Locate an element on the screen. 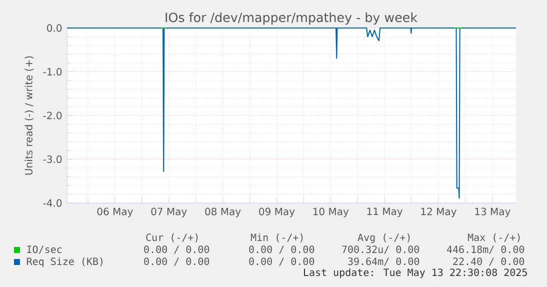 The width and height of the screenshot is (547, 287). x-tick-label: 13 May is located at coordinates (492, 213).